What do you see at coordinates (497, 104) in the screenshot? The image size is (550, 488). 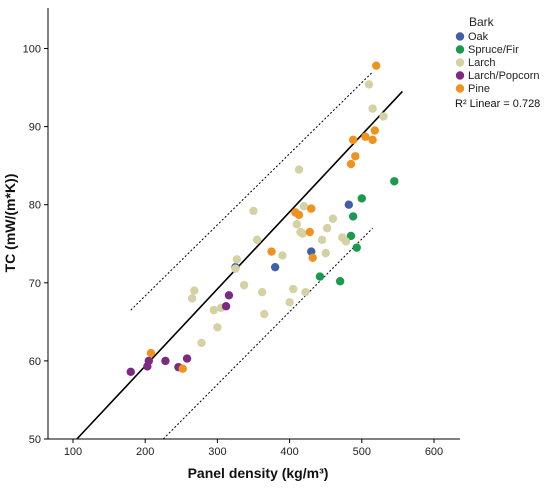 I see `fit-r2-label: R² Linear = 0.728` at bounding box center [497, 104].